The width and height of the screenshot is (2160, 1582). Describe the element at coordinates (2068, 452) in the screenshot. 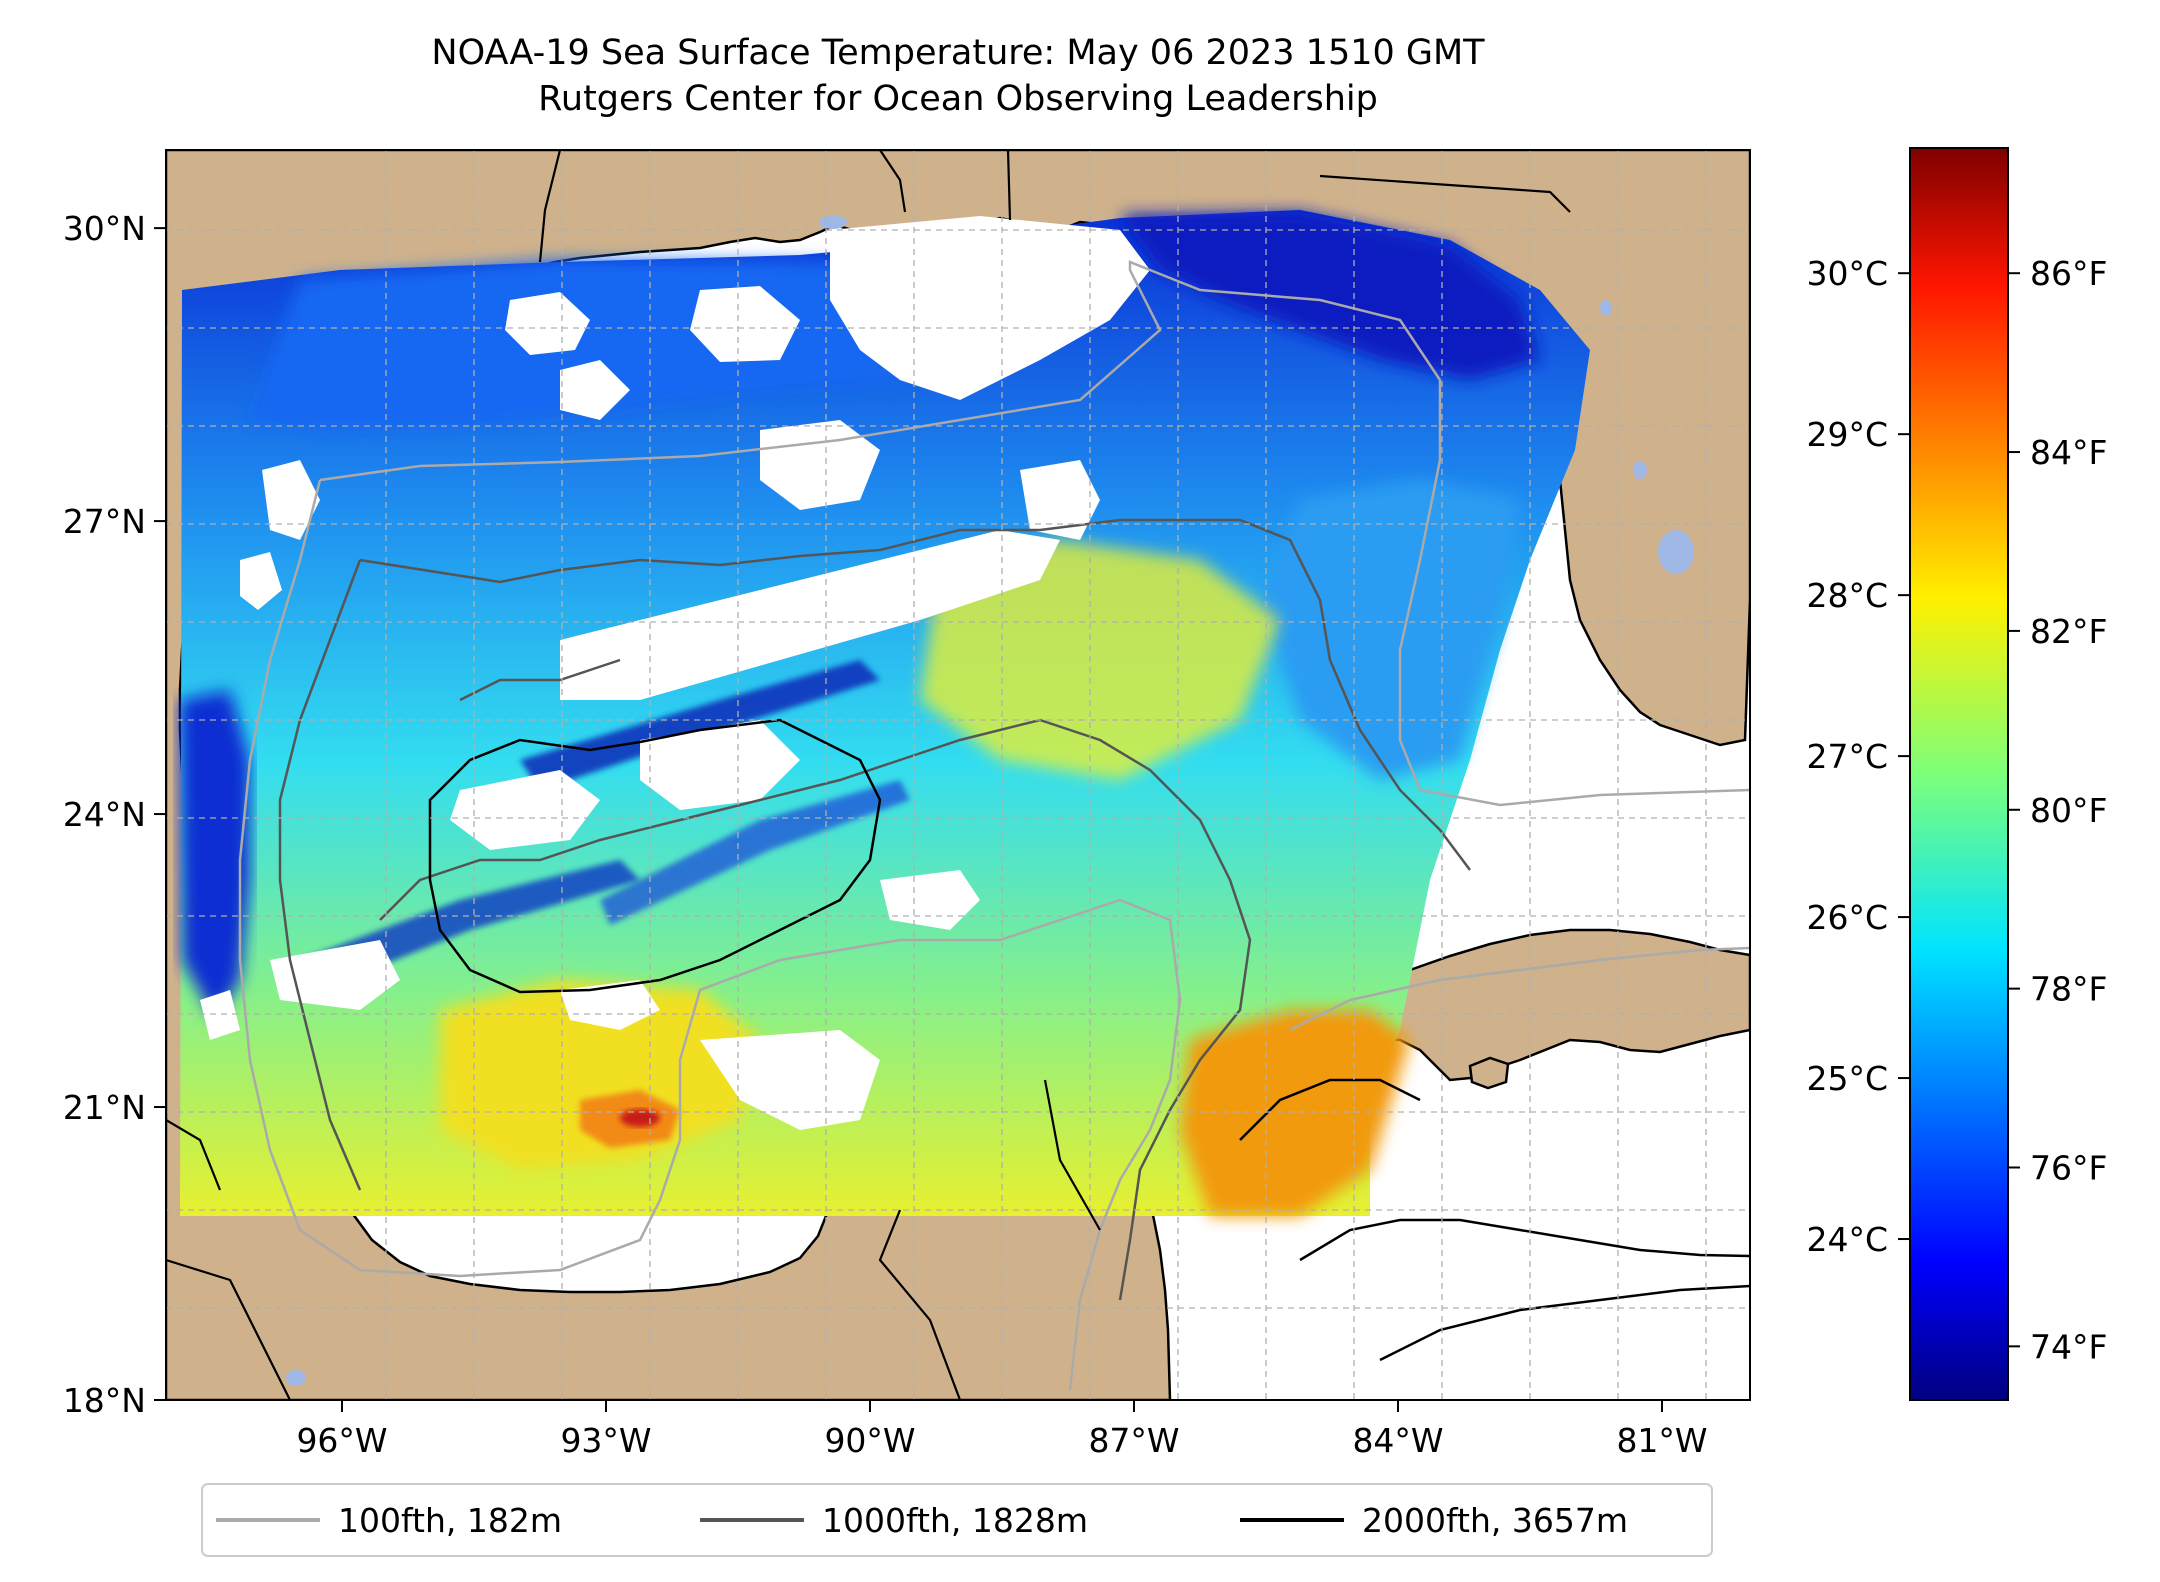

I see `f-tick-label-5: 84°F` at that location.